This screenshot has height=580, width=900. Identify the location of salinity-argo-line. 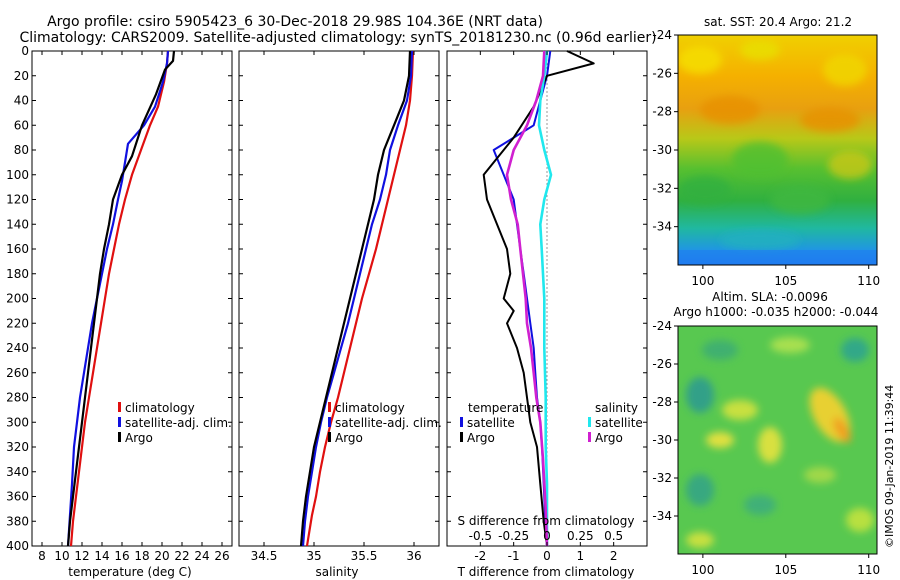
(355, 298).